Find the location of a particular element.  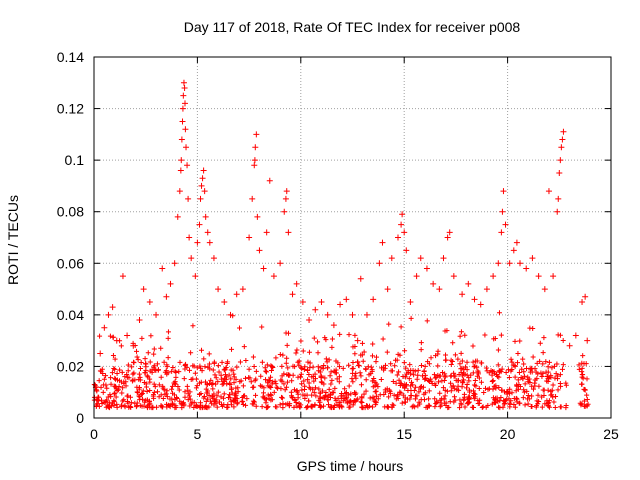

y-tick-label: 0.14 is located at coordinates (70, 57).